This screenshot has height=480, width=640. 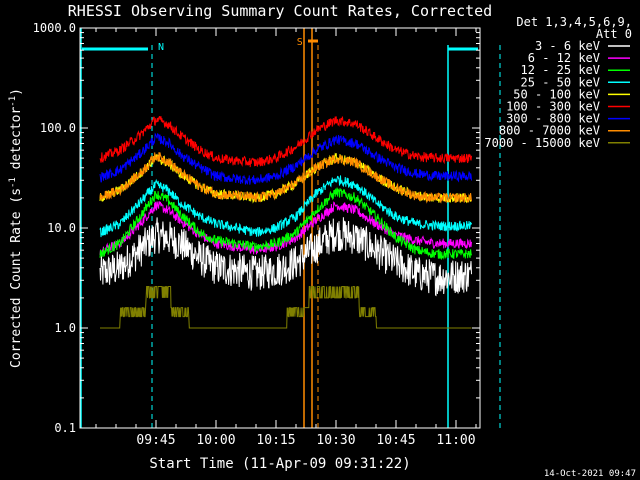 I want to click on y-axis-label-sup1: -1, so click(x=13, y=182).